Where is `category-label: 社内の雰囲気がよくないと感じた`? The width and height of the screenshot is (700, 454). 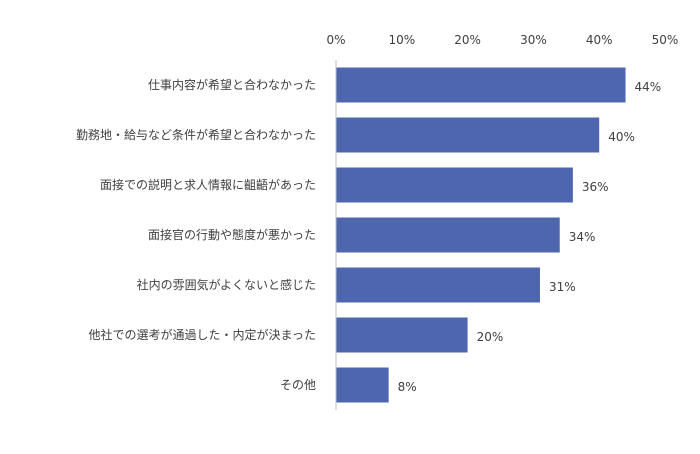 category-label: 社内の雰囲気がよくないと感じた is located at coordinates (226, 284).